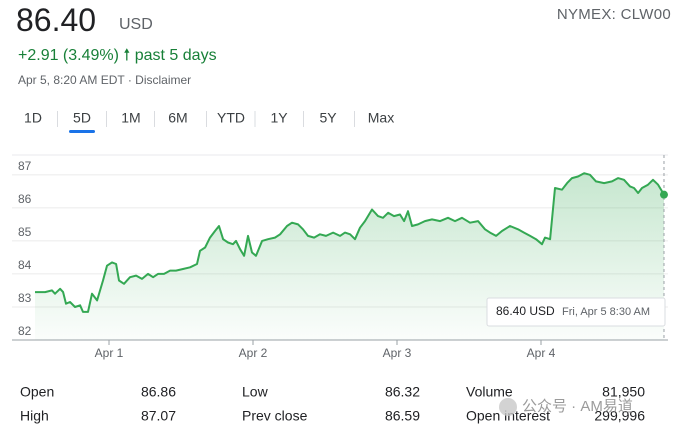  Describe the element at coordinates (402, 392) in the screenshot. I see `stat-value: 86.32` at that location.